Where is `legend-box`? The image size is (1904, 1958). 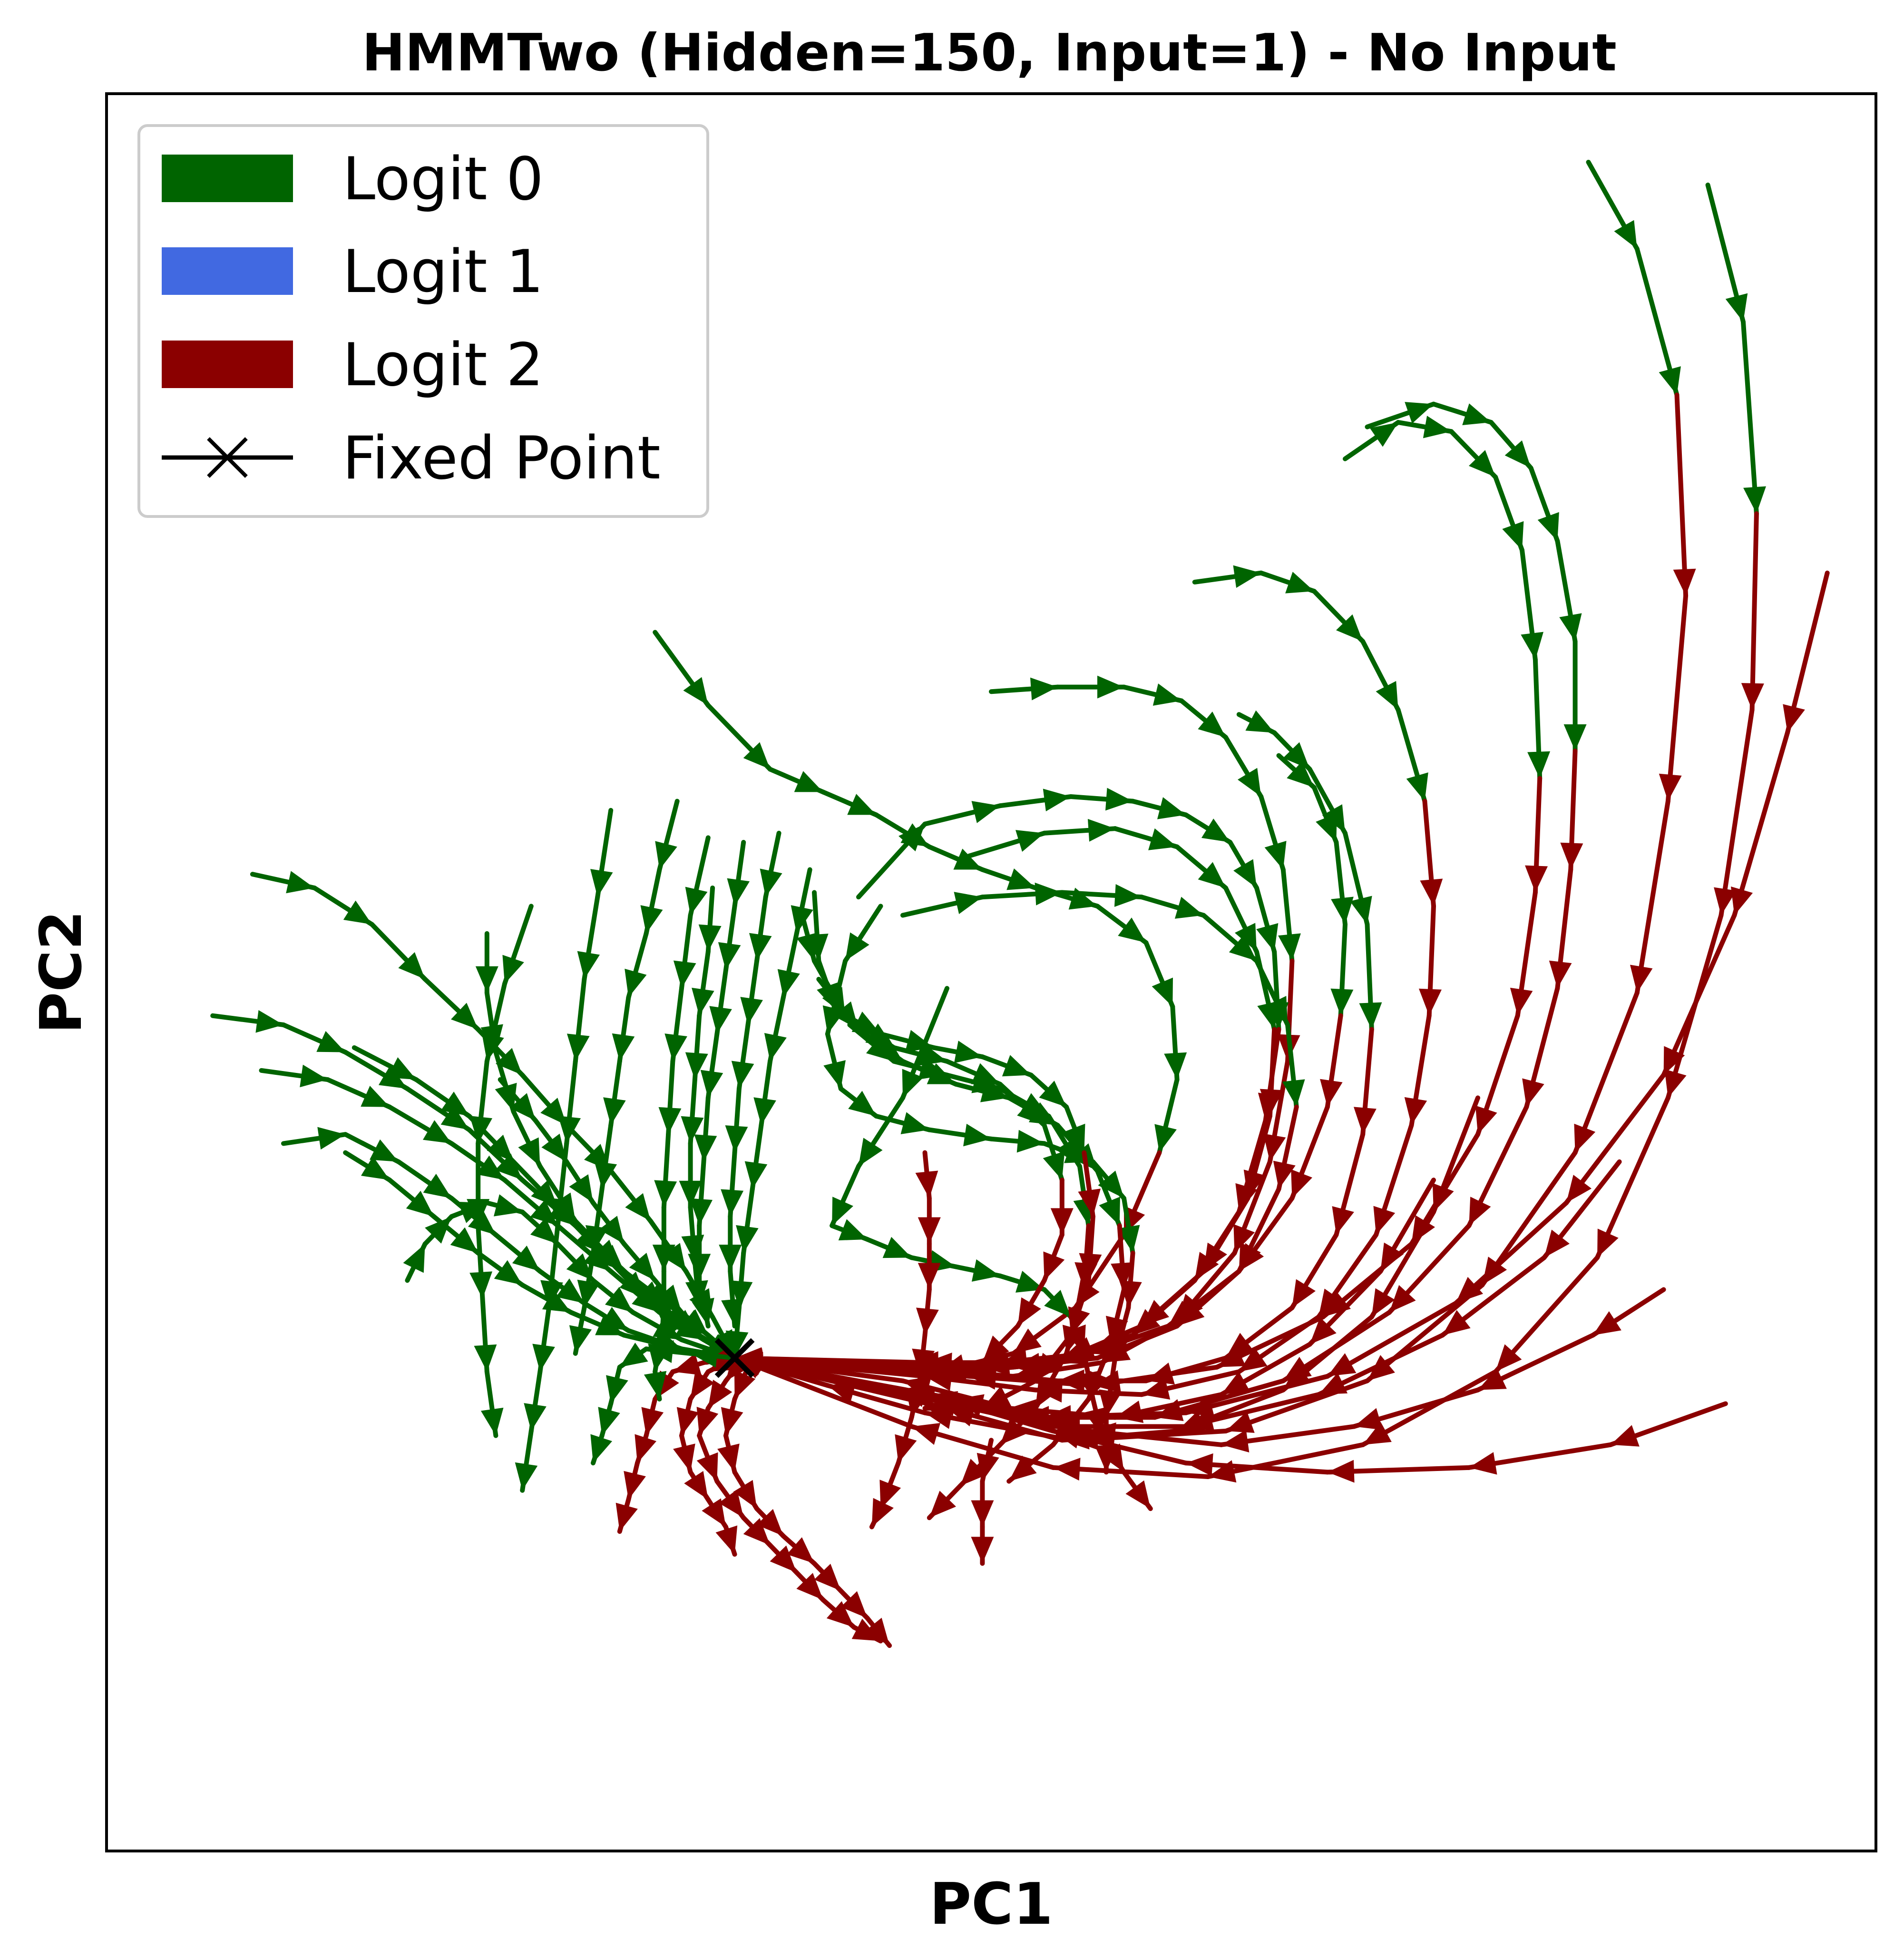 legend-box is located at coordinates (423, 321).